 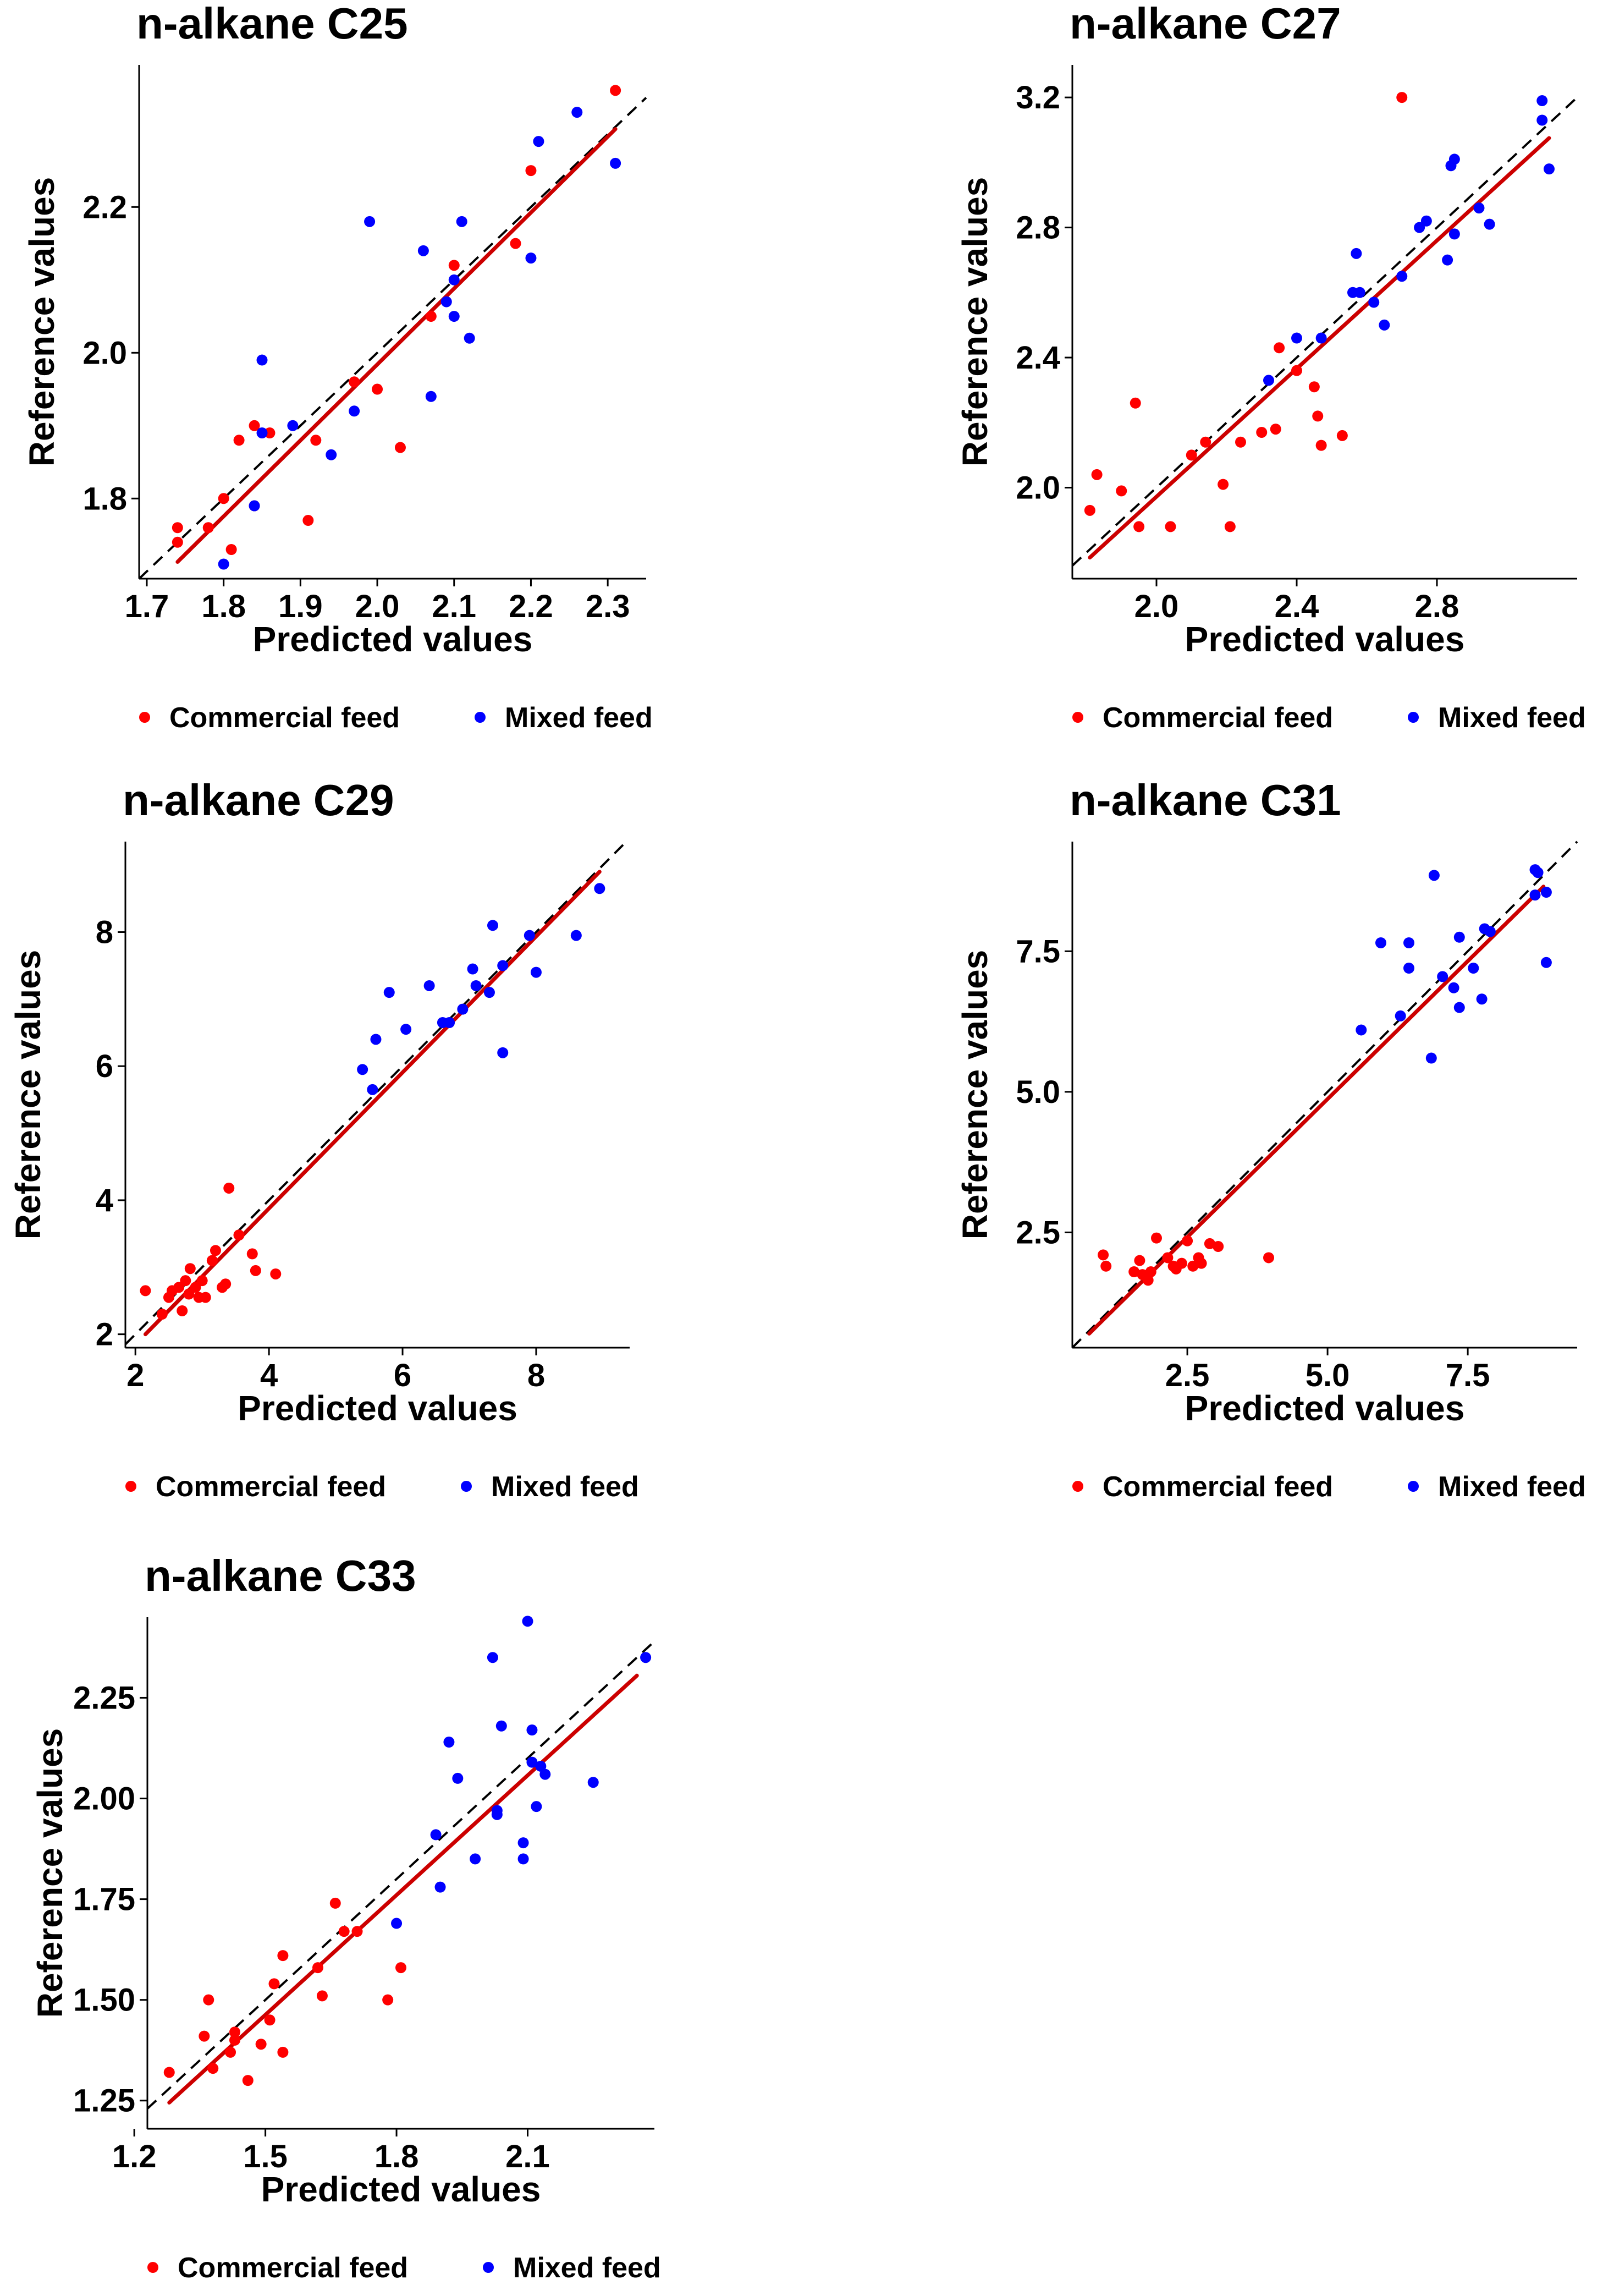 I want to click on chart-title: n-alkane C27, so click(x=1205, y=24).